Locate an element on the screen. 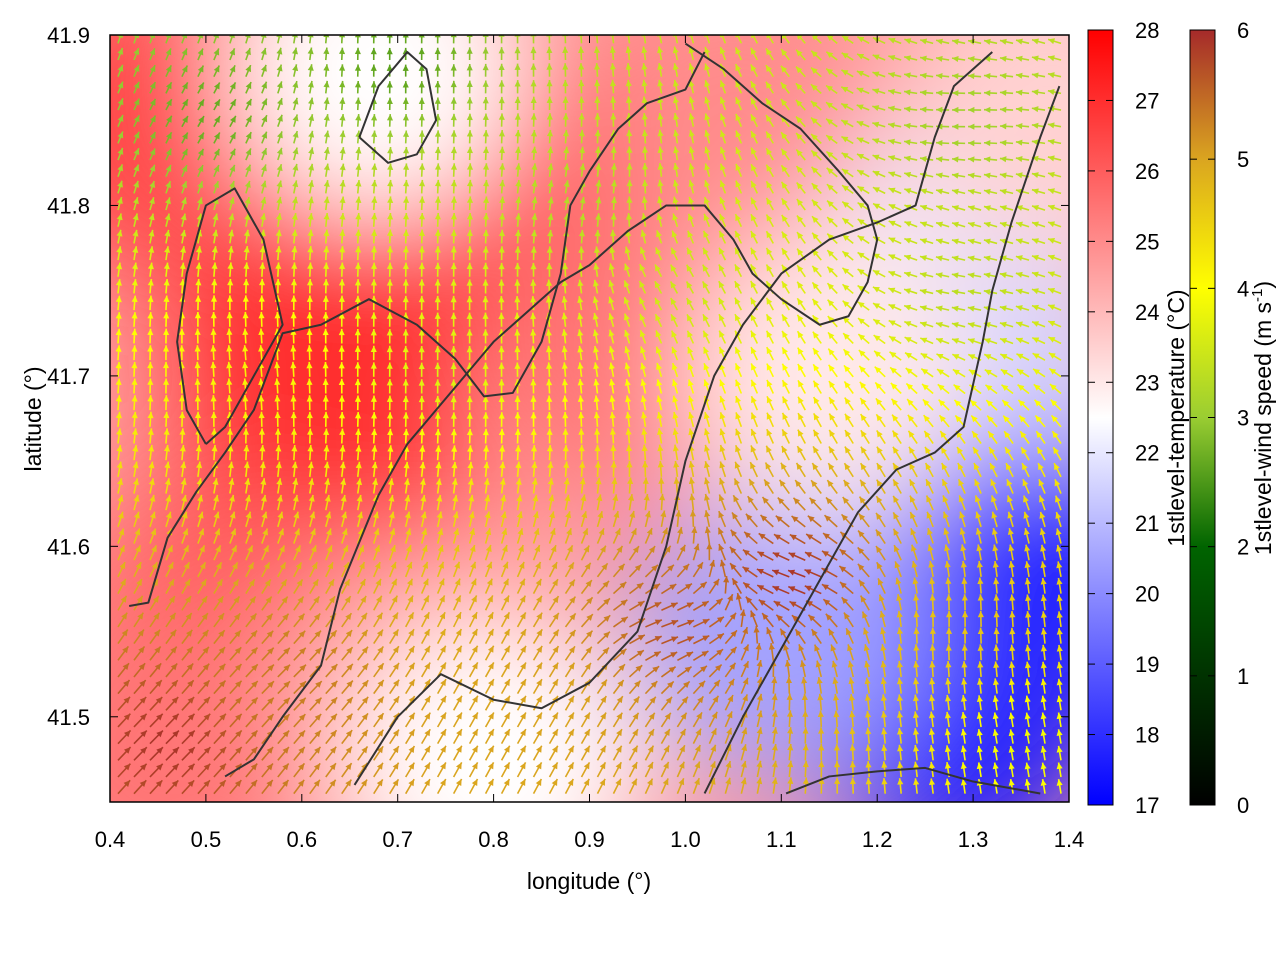  y-tick-label-0: 41.5 is located at coordinates (68, 717).